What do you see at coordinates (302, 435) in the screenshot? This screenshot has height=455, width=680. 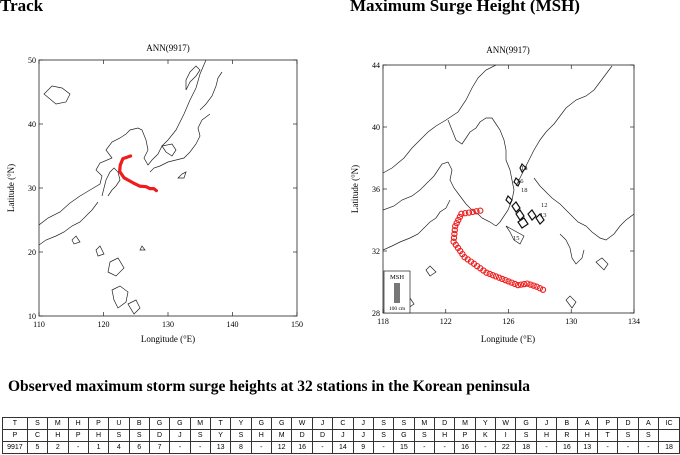 I see `station-cell: D` at bounding box center [302, 435].